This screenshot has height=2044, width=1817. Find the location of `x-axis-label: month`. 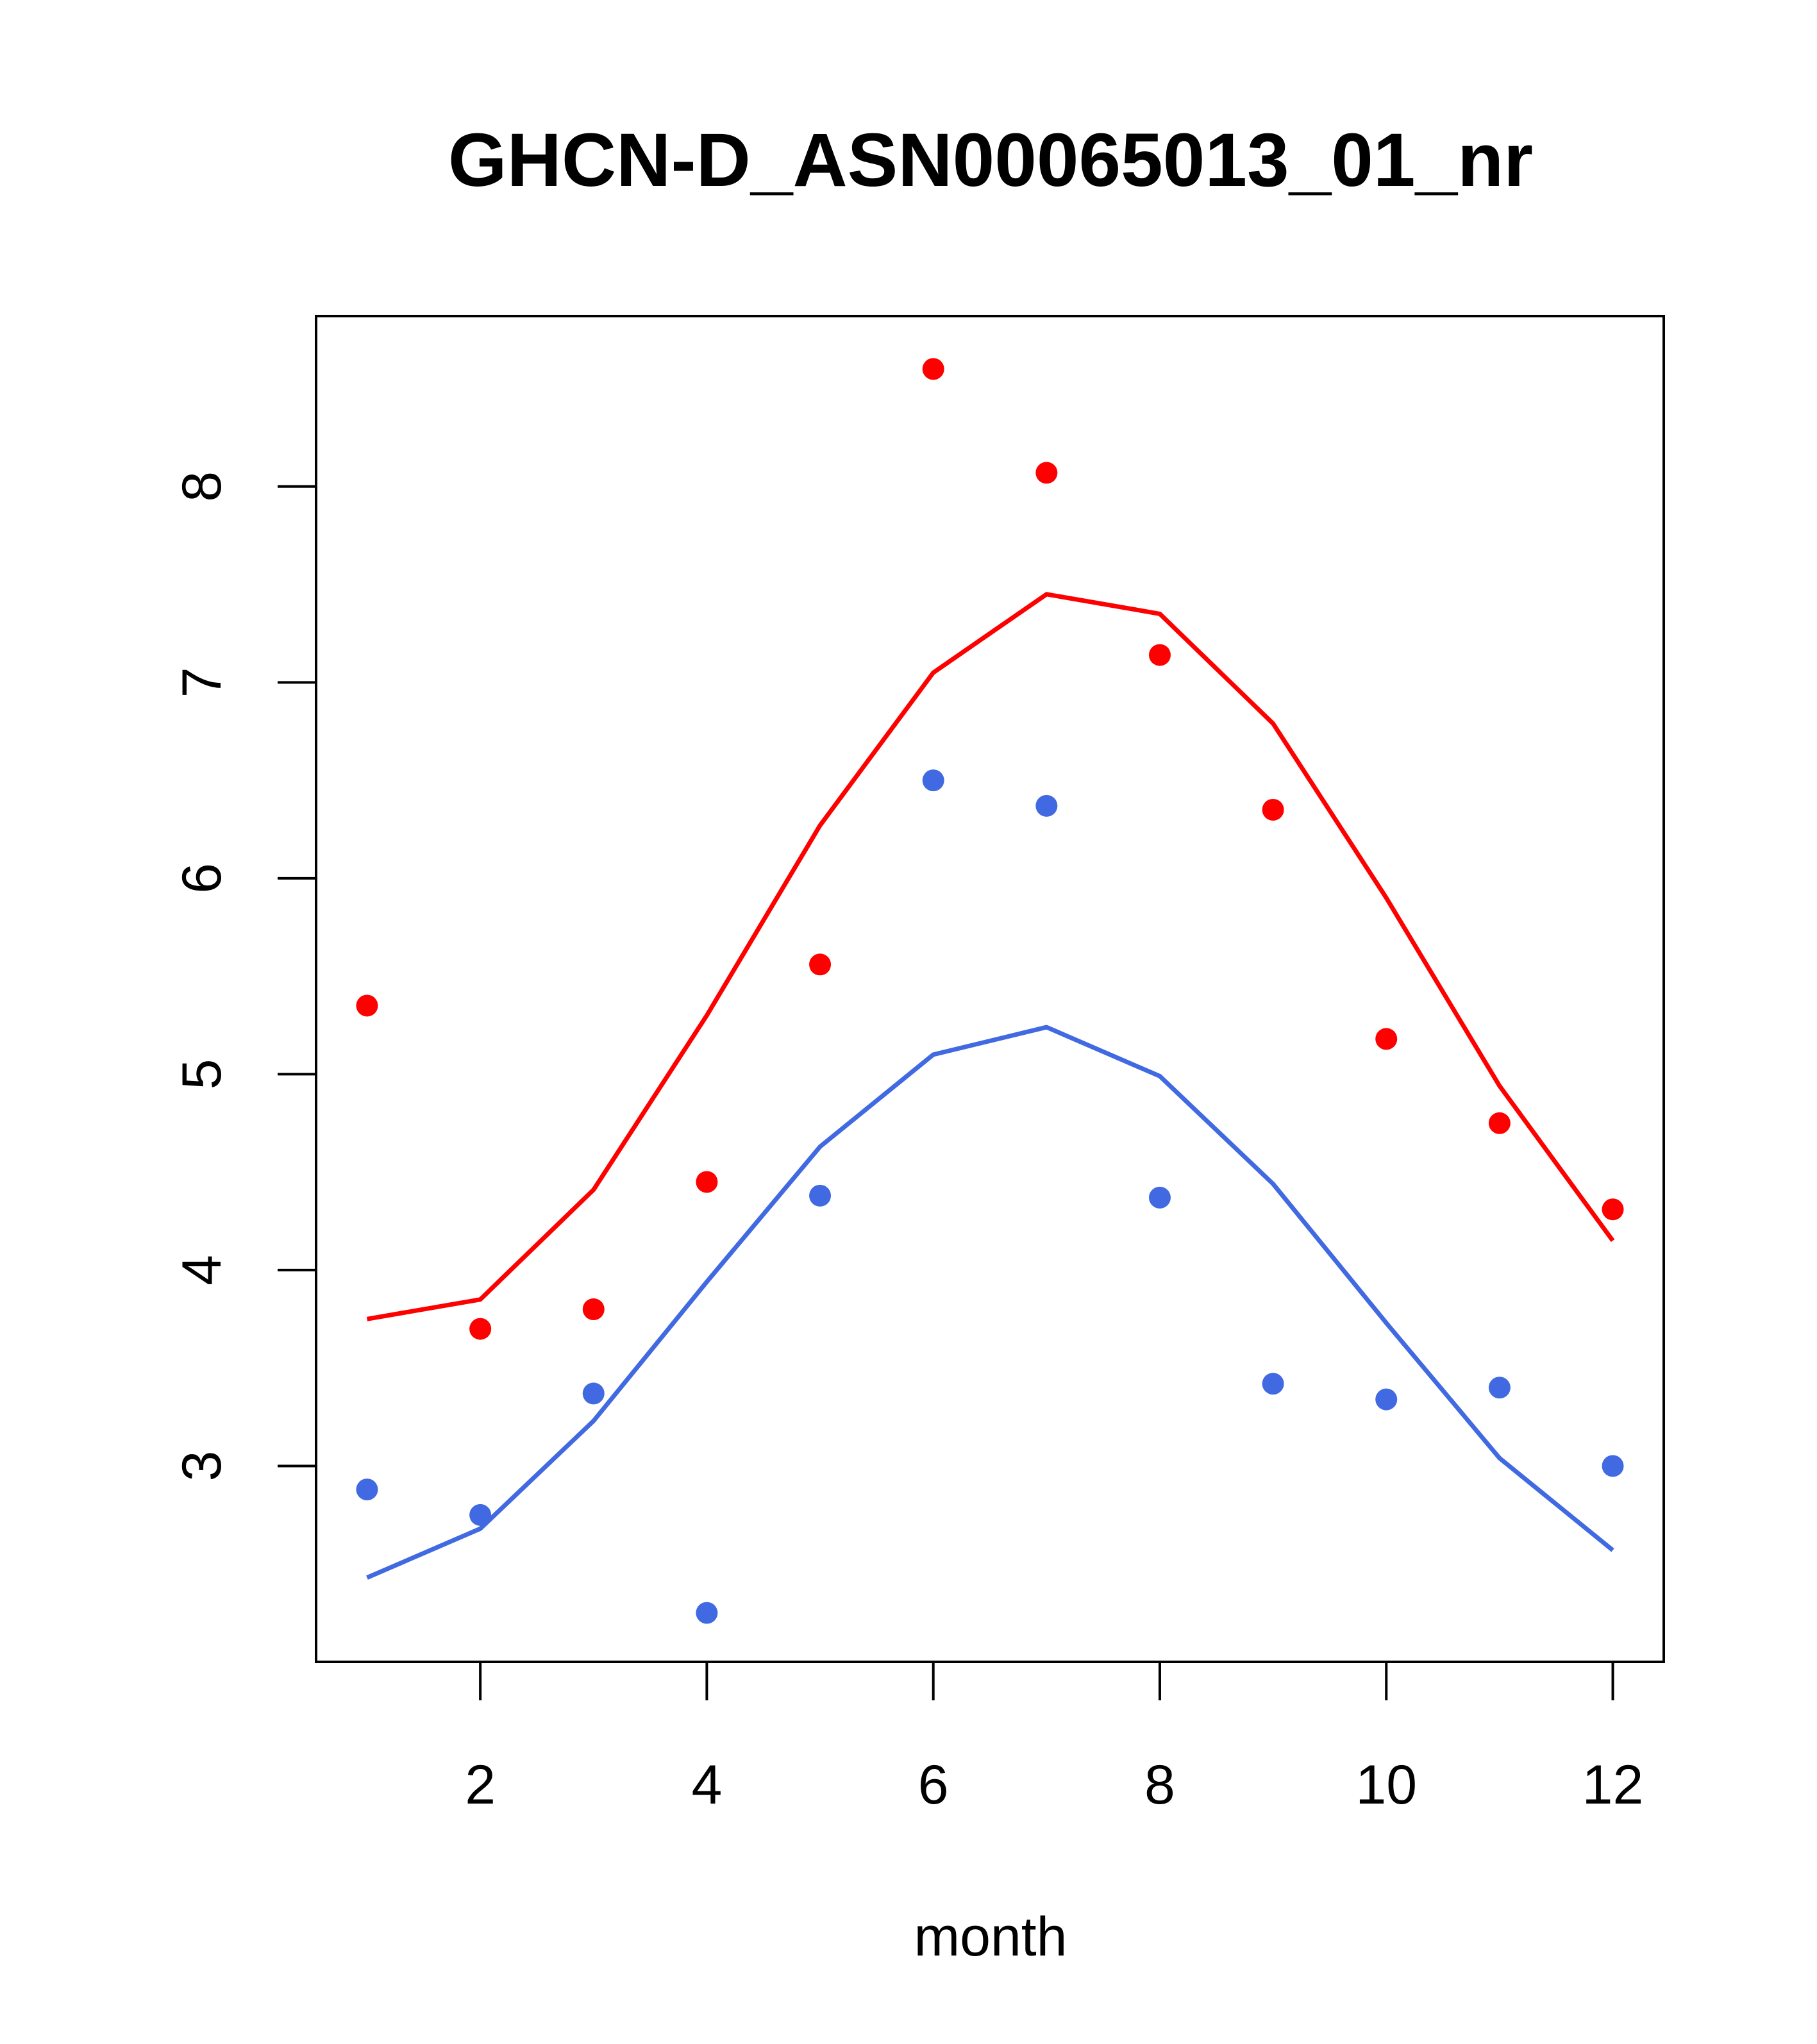

x-axis-label: month is located at coordinates (991, 1937).